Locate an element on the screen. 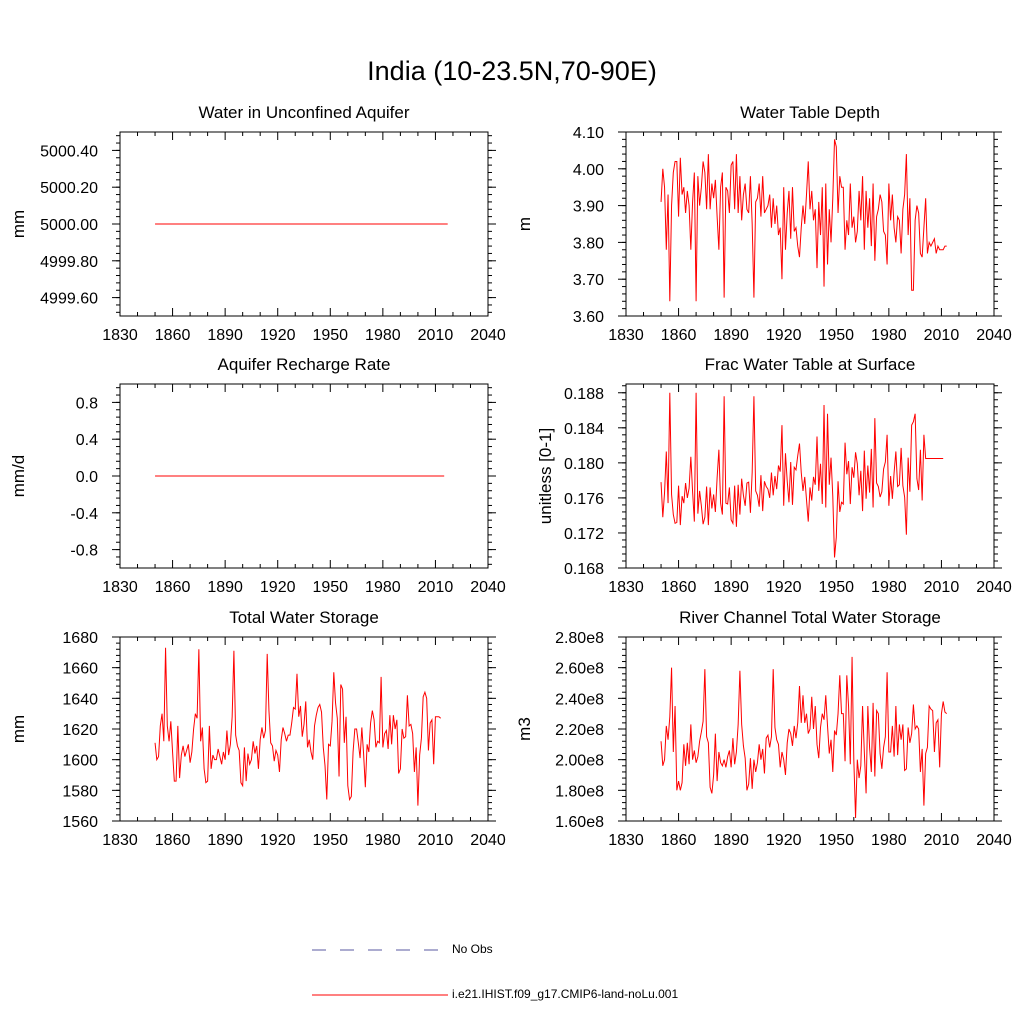 Image resolution: width=1024 pixels, height=1024 pixels. legend is located at coordinates (380, 972).